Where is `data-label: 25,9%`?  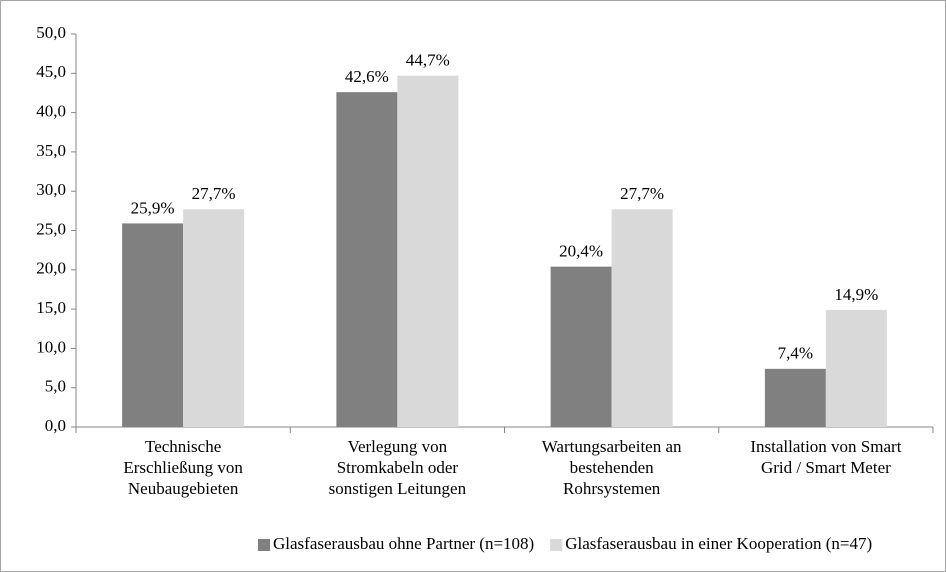
data-label: 25,9% is located at coordinates (153, 207).